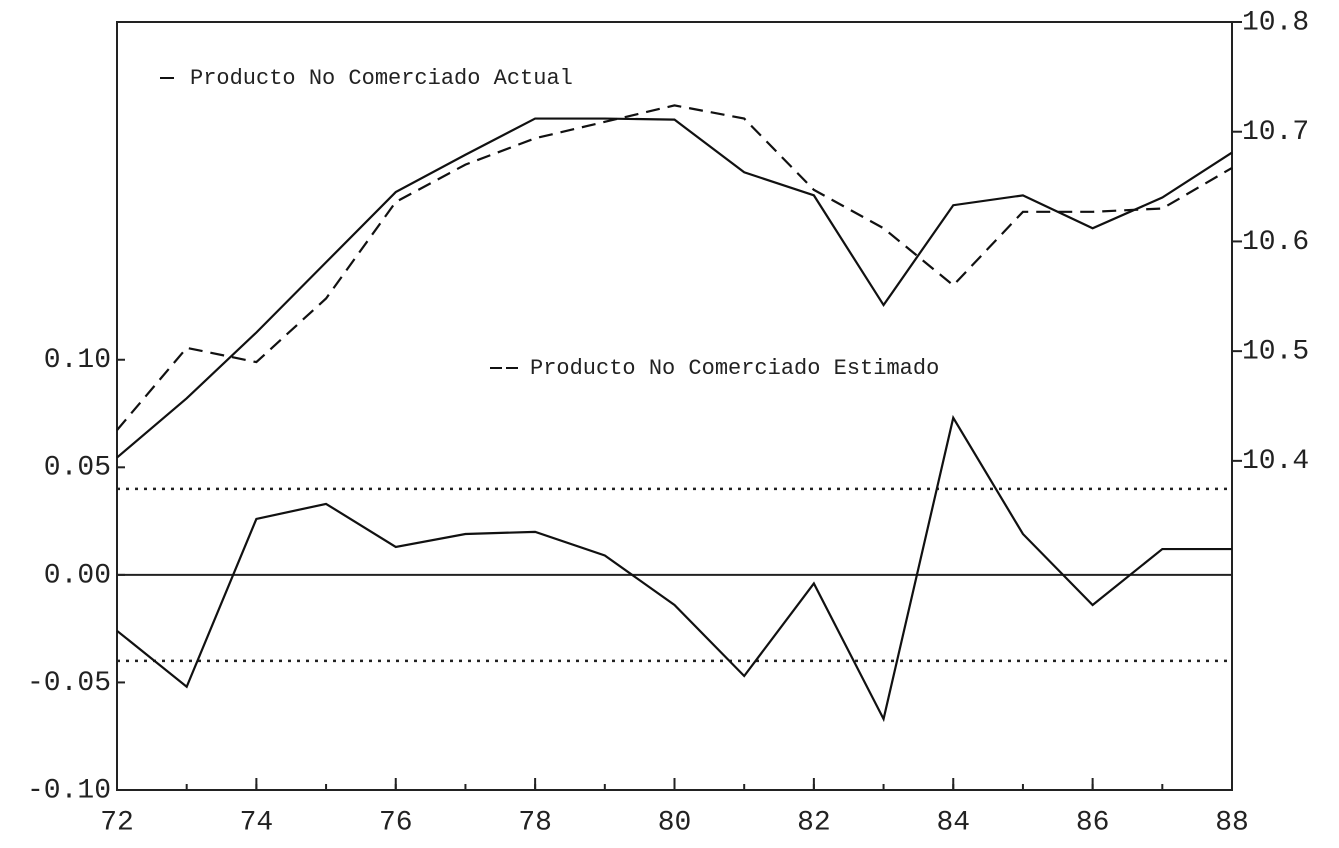  What do you see at coordinates (1275, 132) in the screenshot?
I see `y2-tick-label: 10.7` at bounding box center [1275, 132].